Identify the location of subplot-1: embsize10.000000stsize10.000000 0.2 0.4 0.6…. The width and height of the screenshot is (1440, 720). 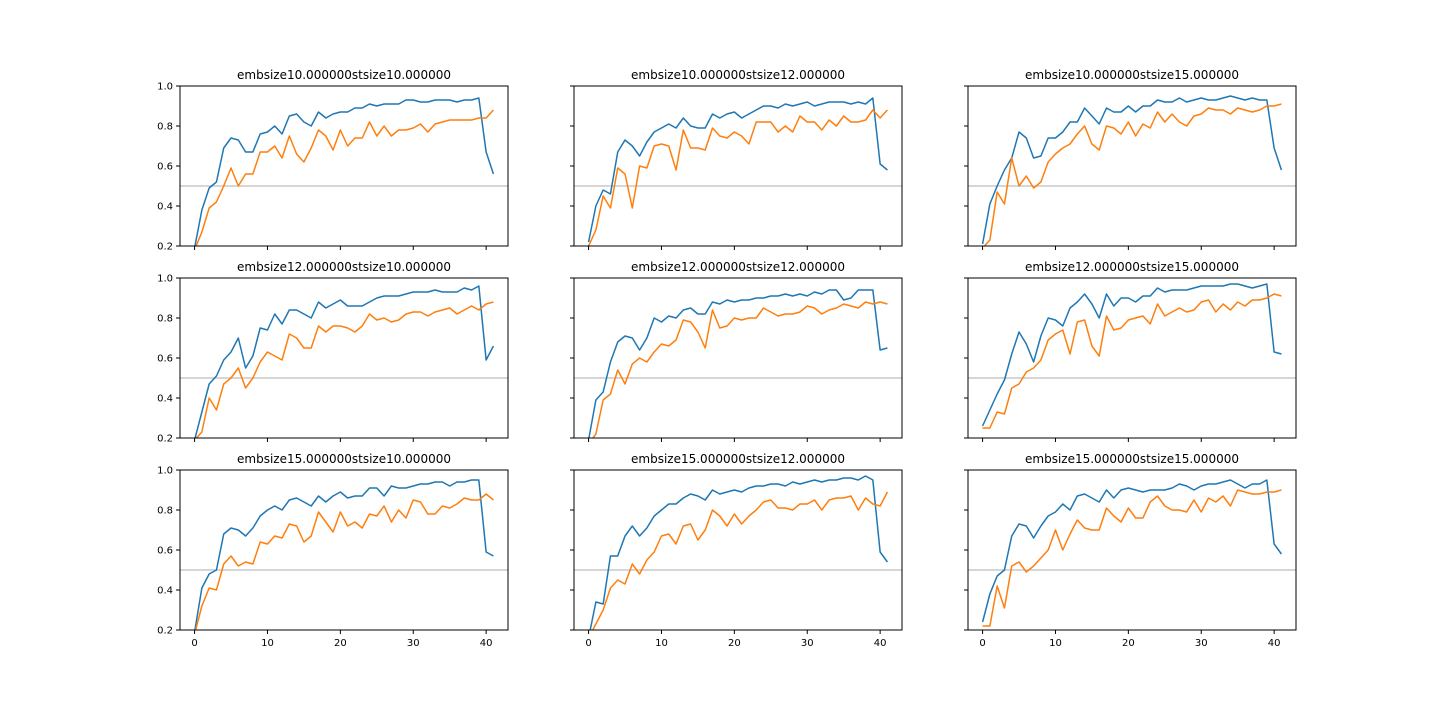
(333, 160).